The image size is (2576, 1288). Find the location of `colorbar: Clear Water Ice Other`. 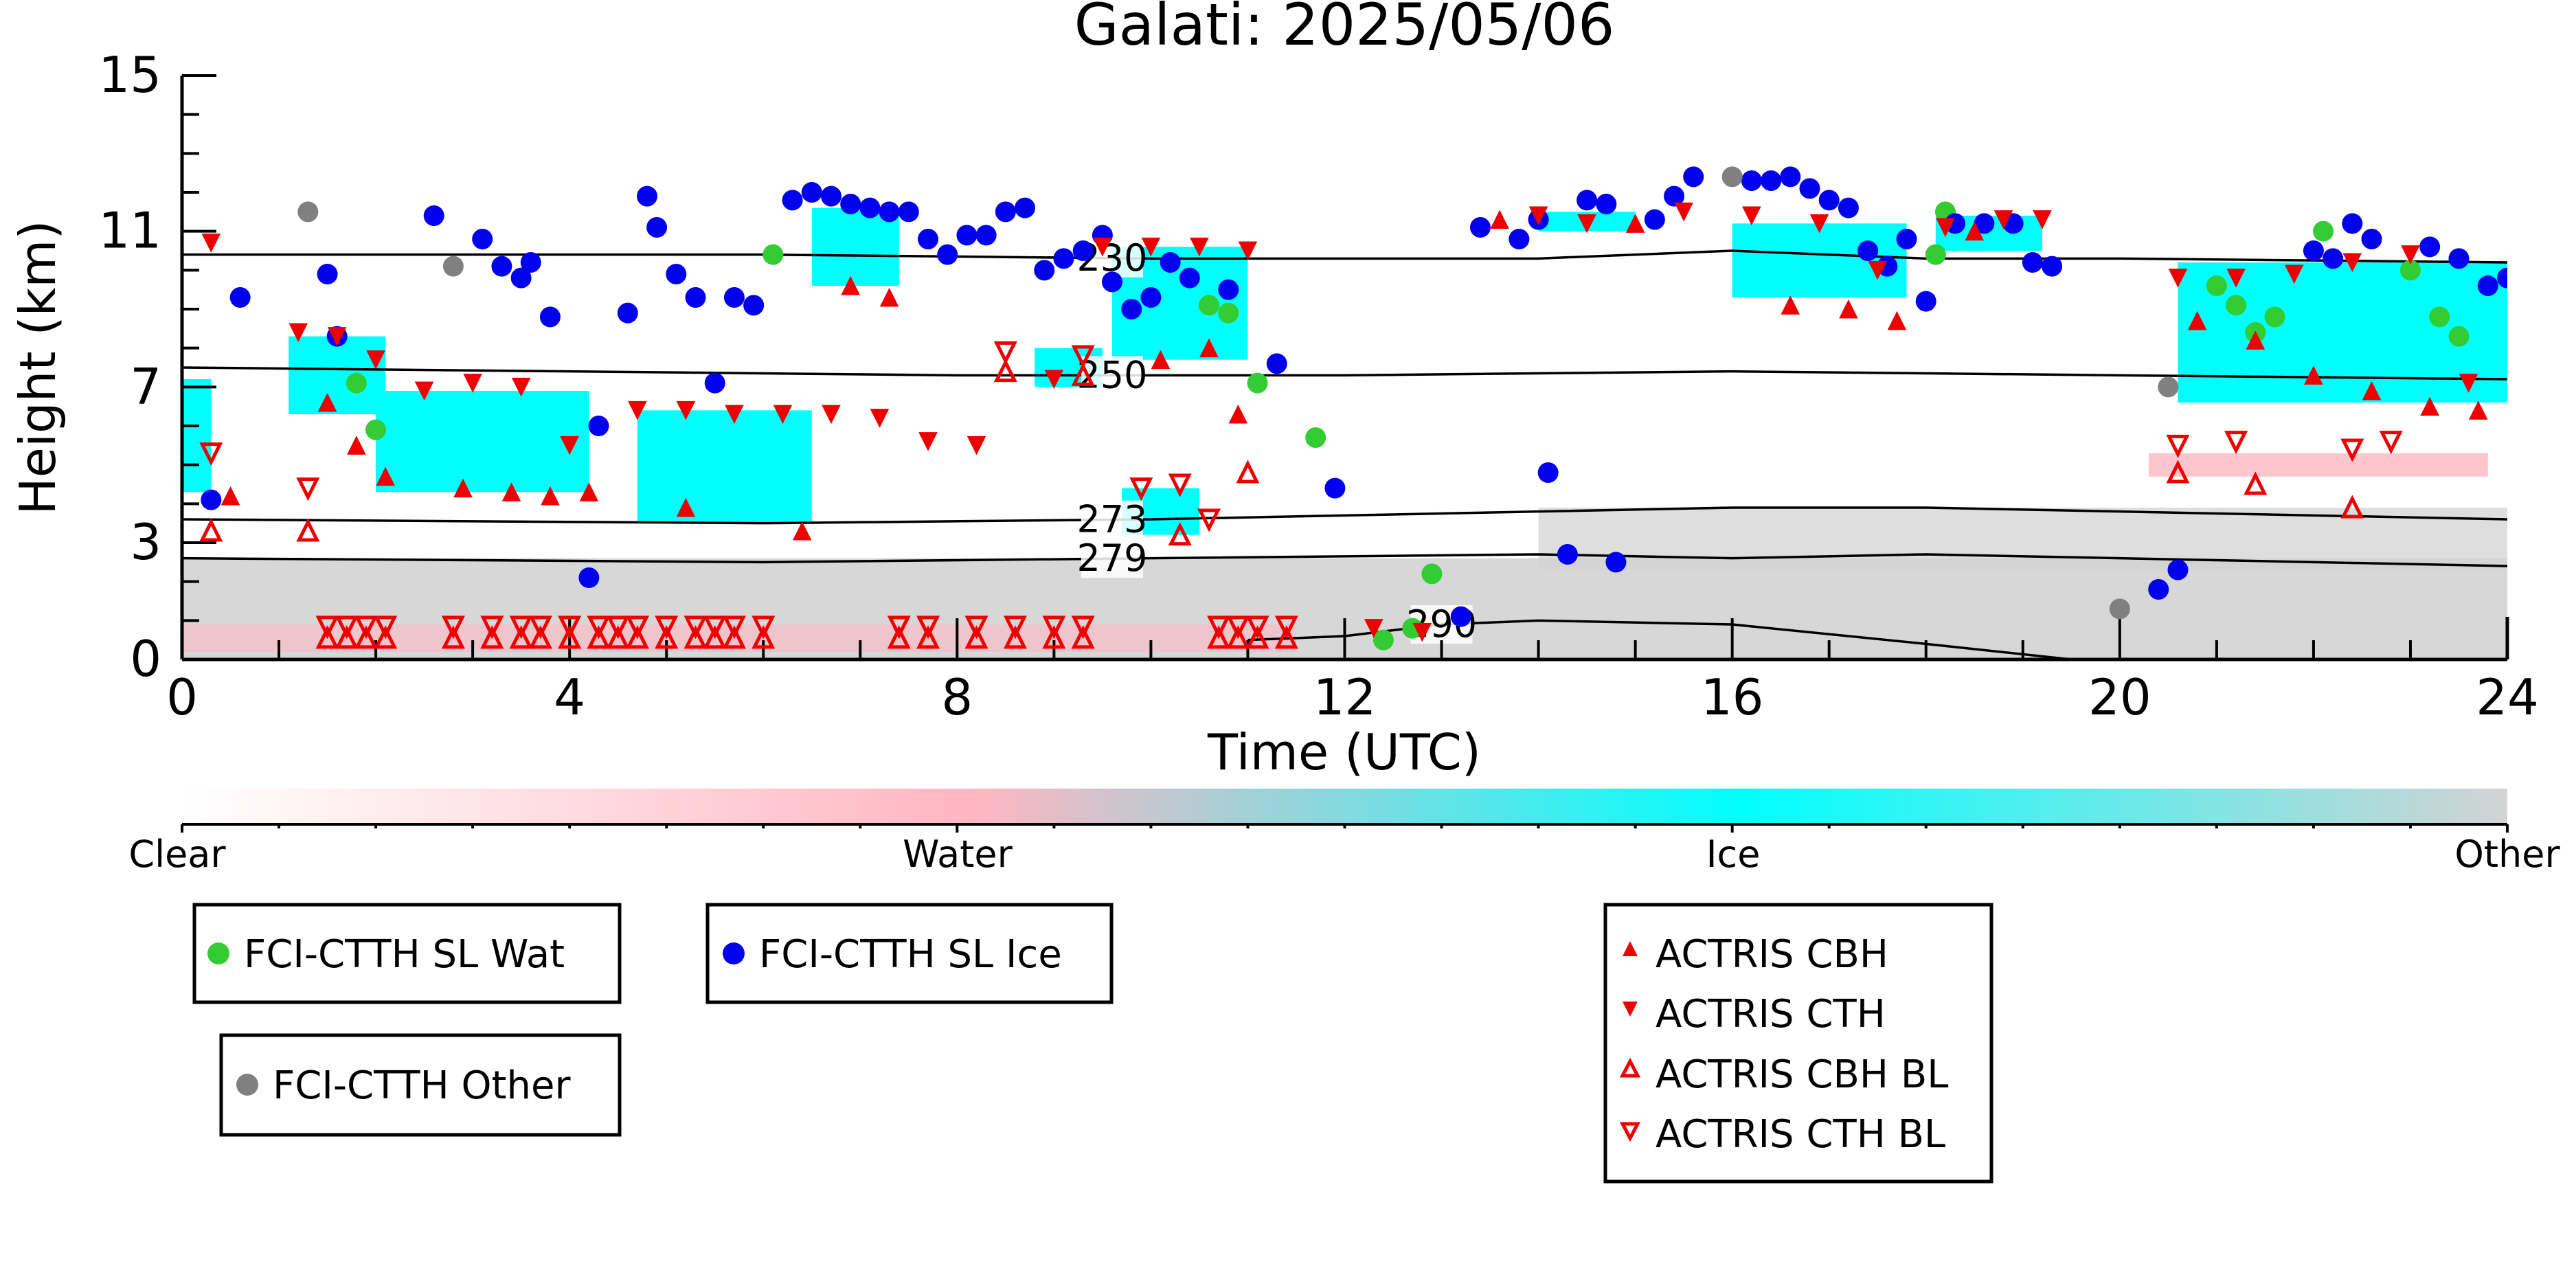

colorbar: Clear Water Ice Other is located at coordinates (1344, 832).